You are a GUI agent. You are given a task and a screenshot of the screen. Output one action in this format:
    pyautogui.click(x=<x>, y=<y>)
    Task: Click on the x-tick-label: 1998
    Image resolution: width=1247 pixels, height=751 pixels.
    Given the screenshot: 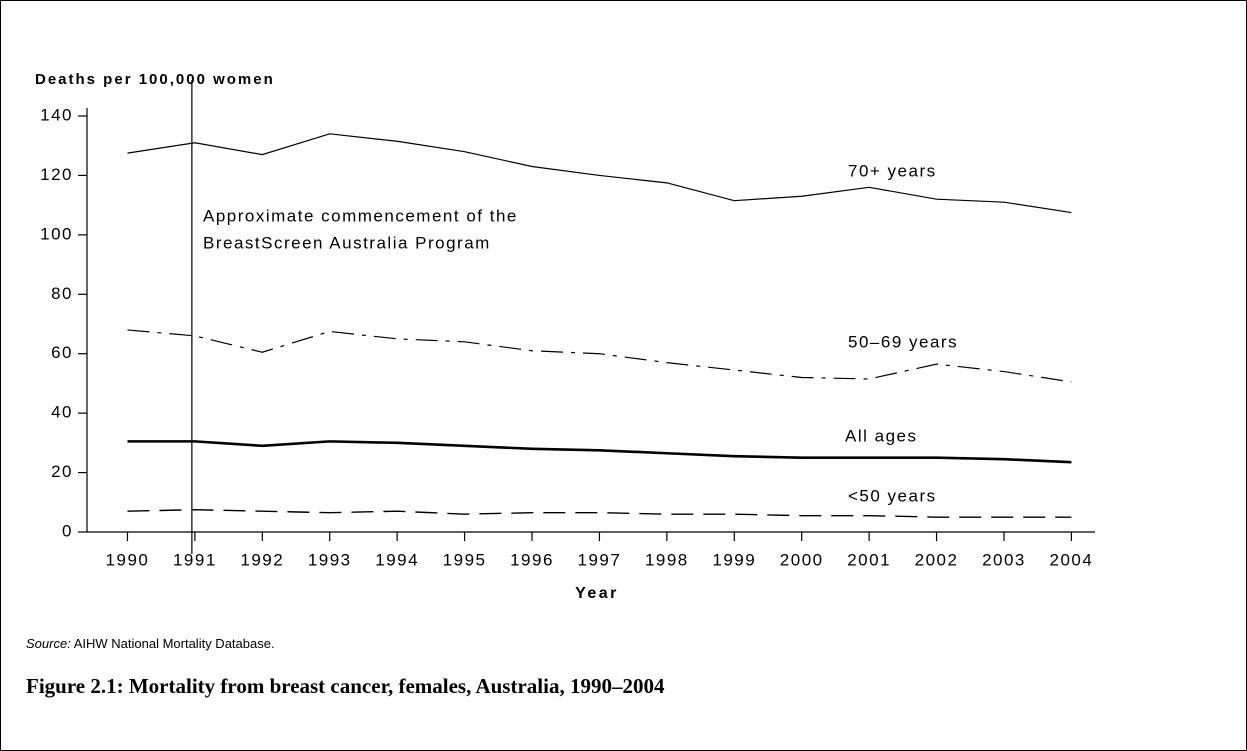 What is the action you would take?
    pyautogui.click(x=667, y=559)
    